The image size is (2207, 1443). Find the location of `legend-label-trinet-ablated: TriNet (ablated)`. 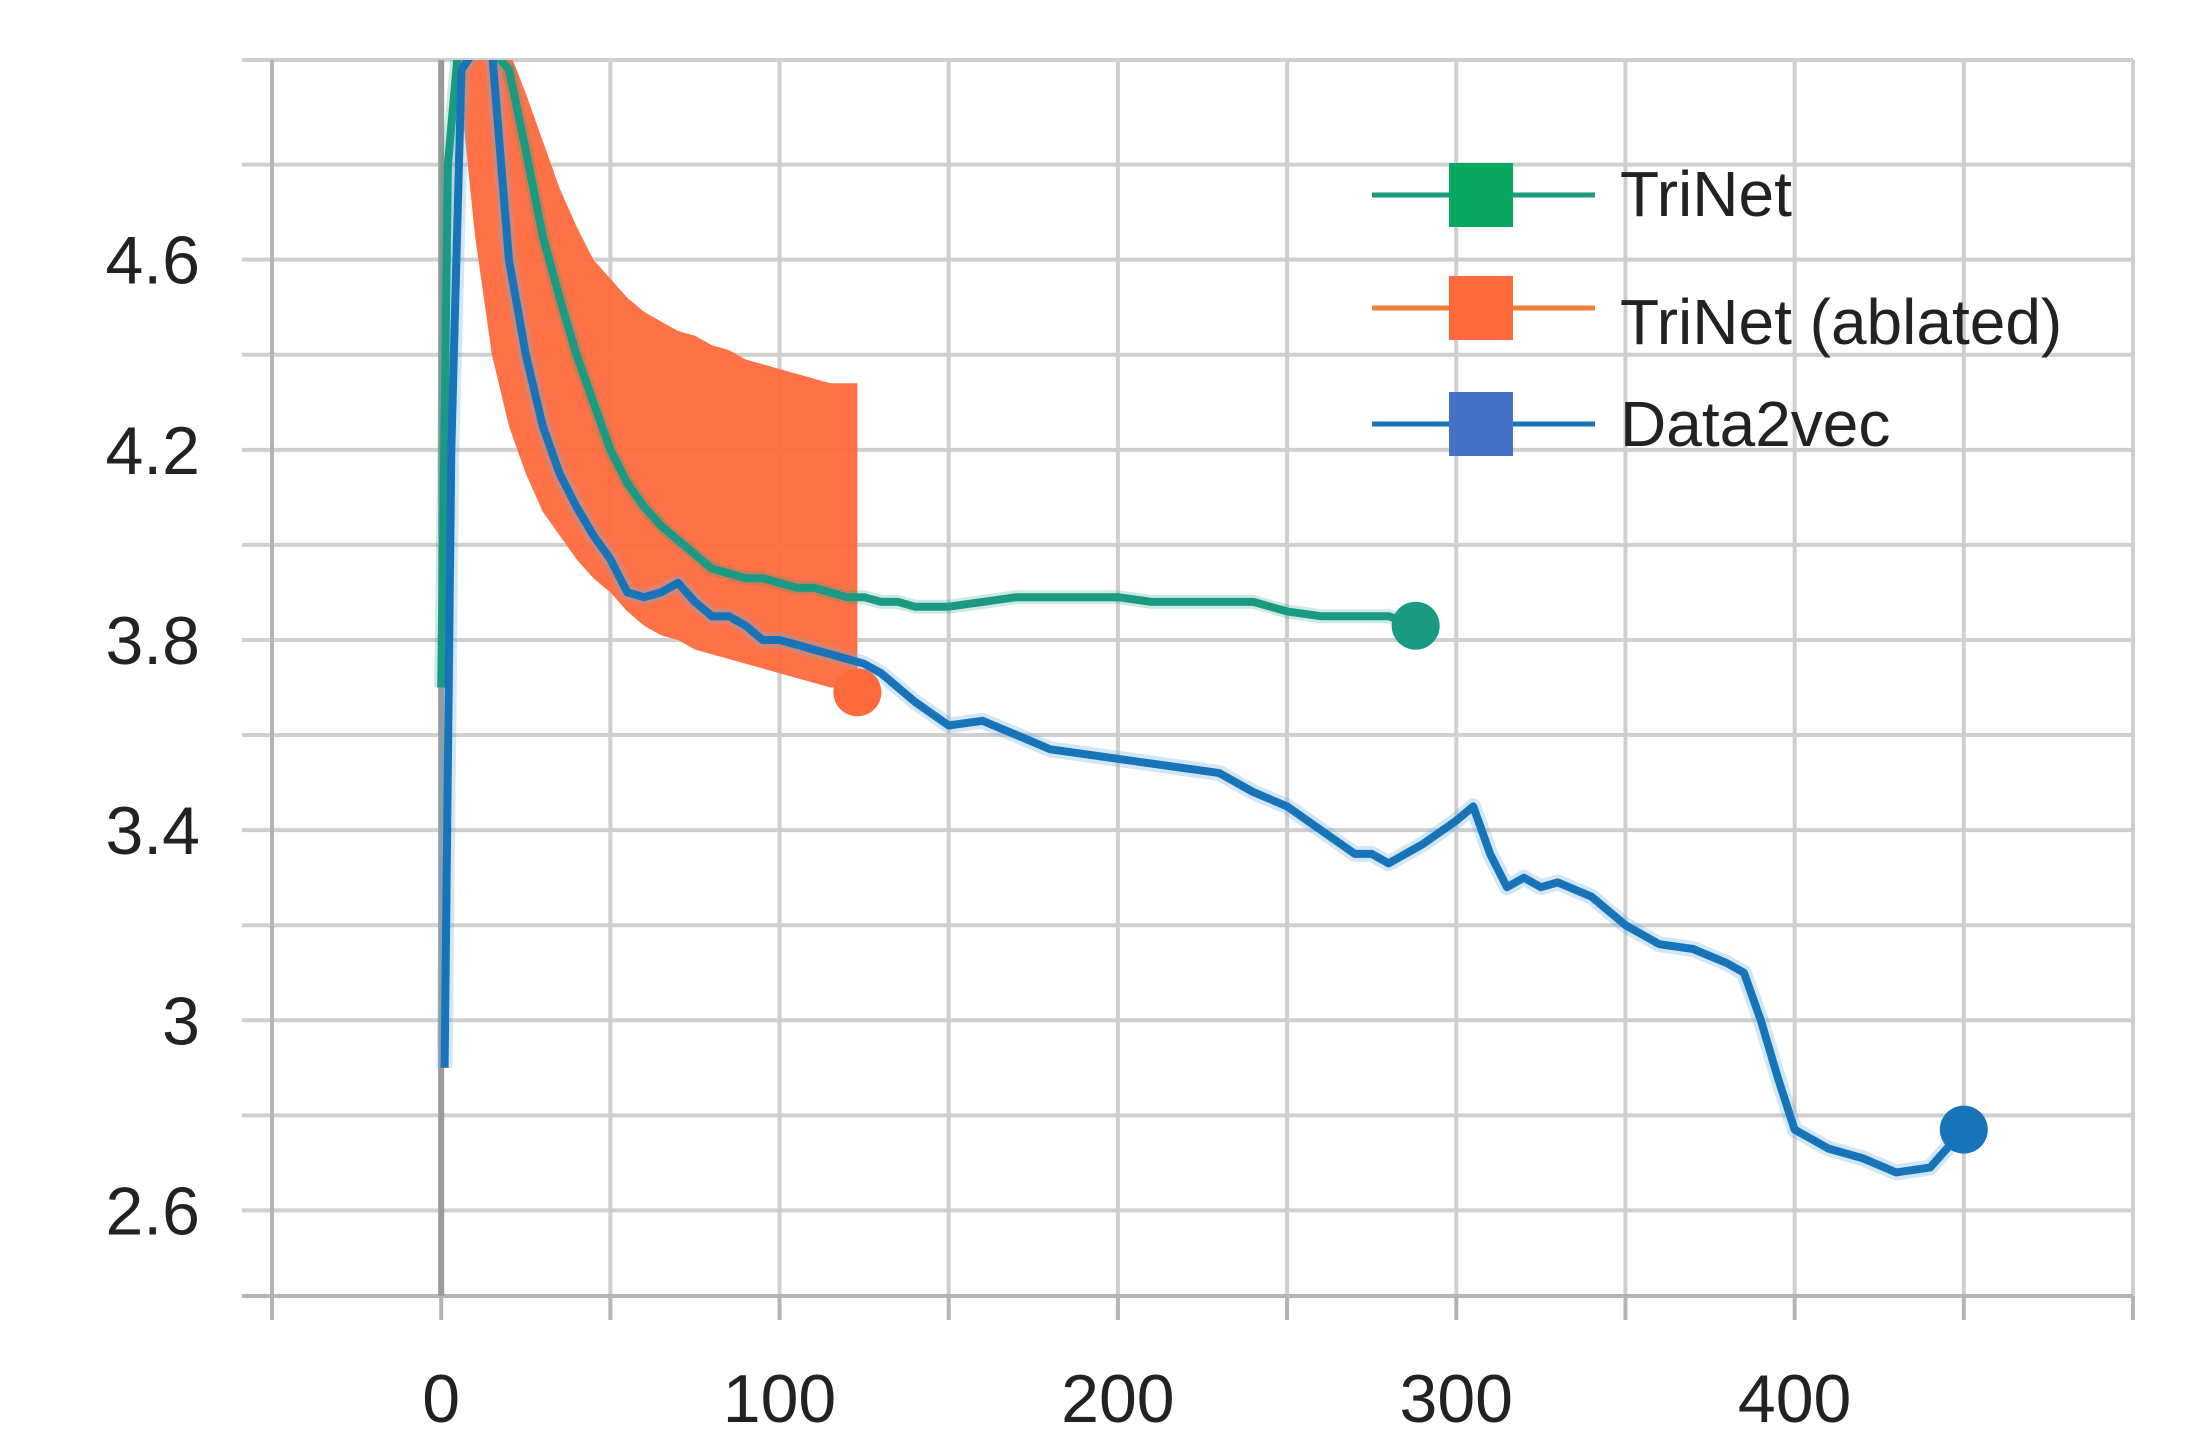

legend-label-trinet-ablated: TriNet (ablated) is located at coordinates (1841, 322).